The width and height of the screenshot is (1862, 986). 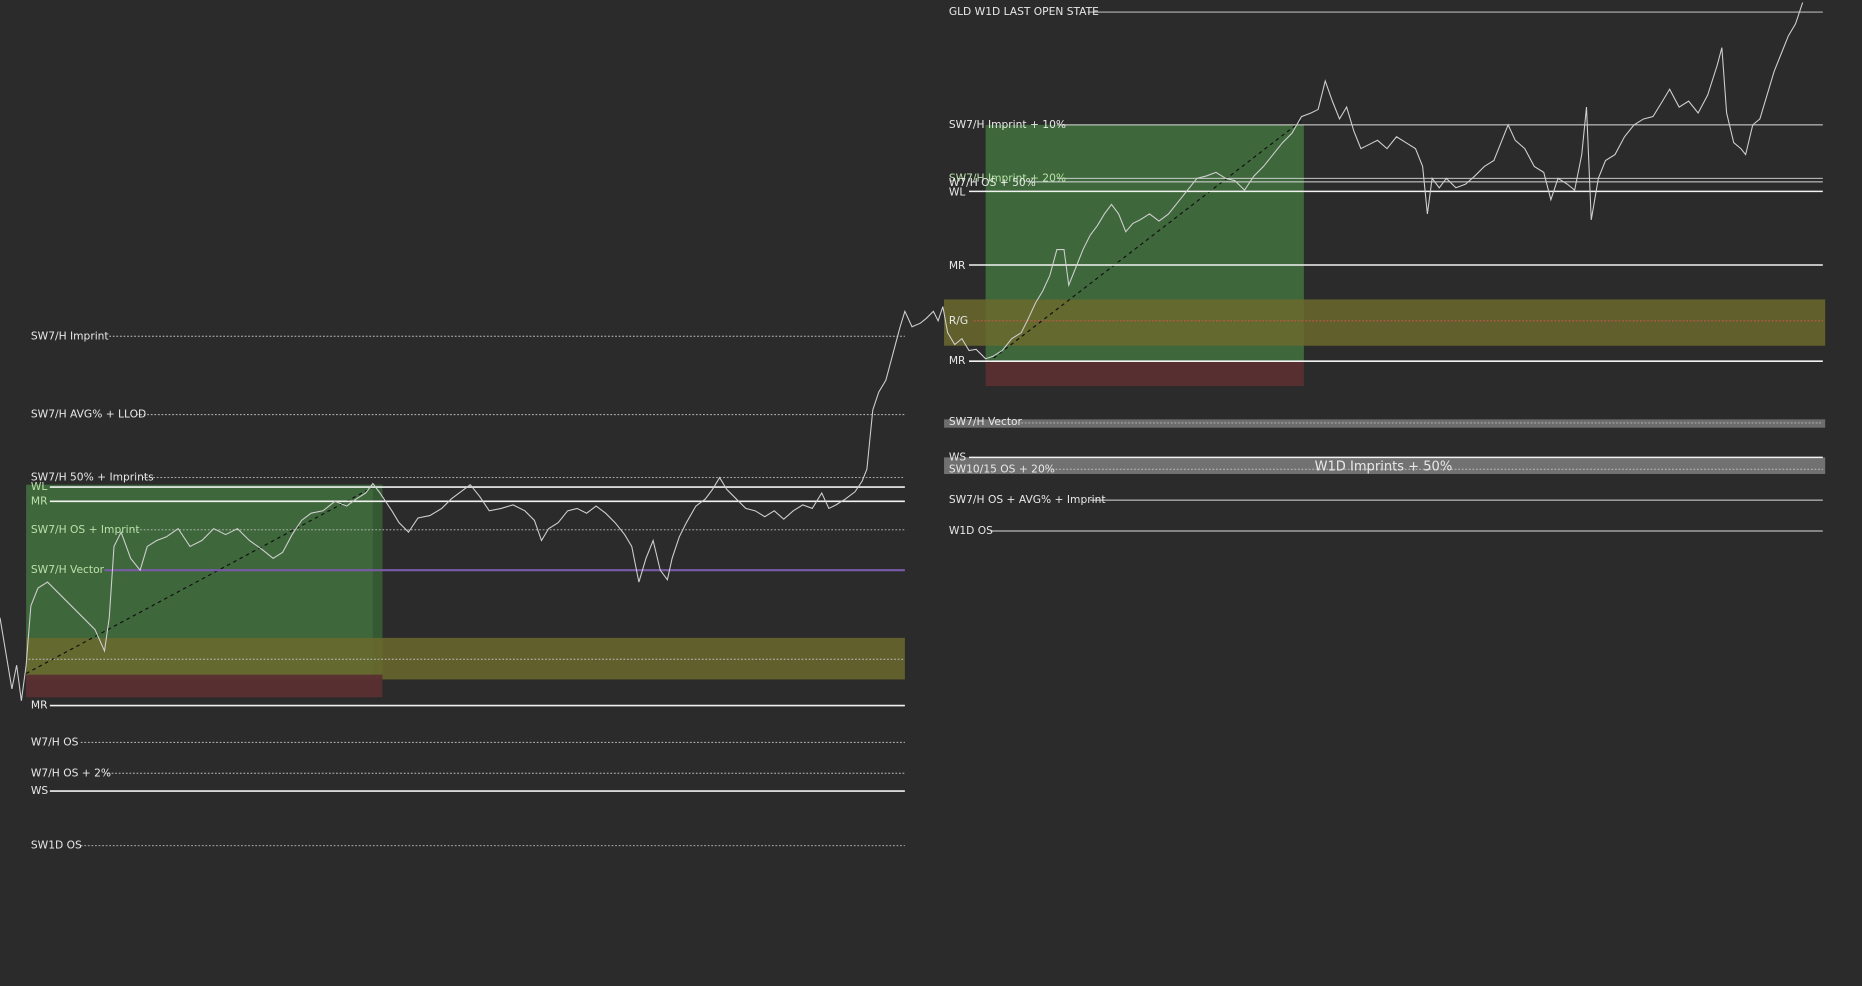 I want to click on band-label: W1D Imprints + 50%, so click(x=1384, y=466).